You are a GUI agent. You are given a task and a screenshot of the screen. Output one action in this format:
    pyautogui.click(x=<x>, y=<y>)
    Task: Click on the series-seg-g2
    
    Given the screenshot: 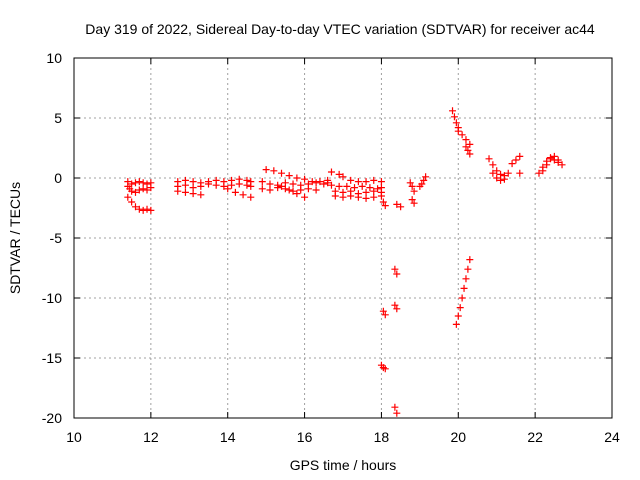 What is the action you would take?
    pyautogui.click(x=464, y=137)
    